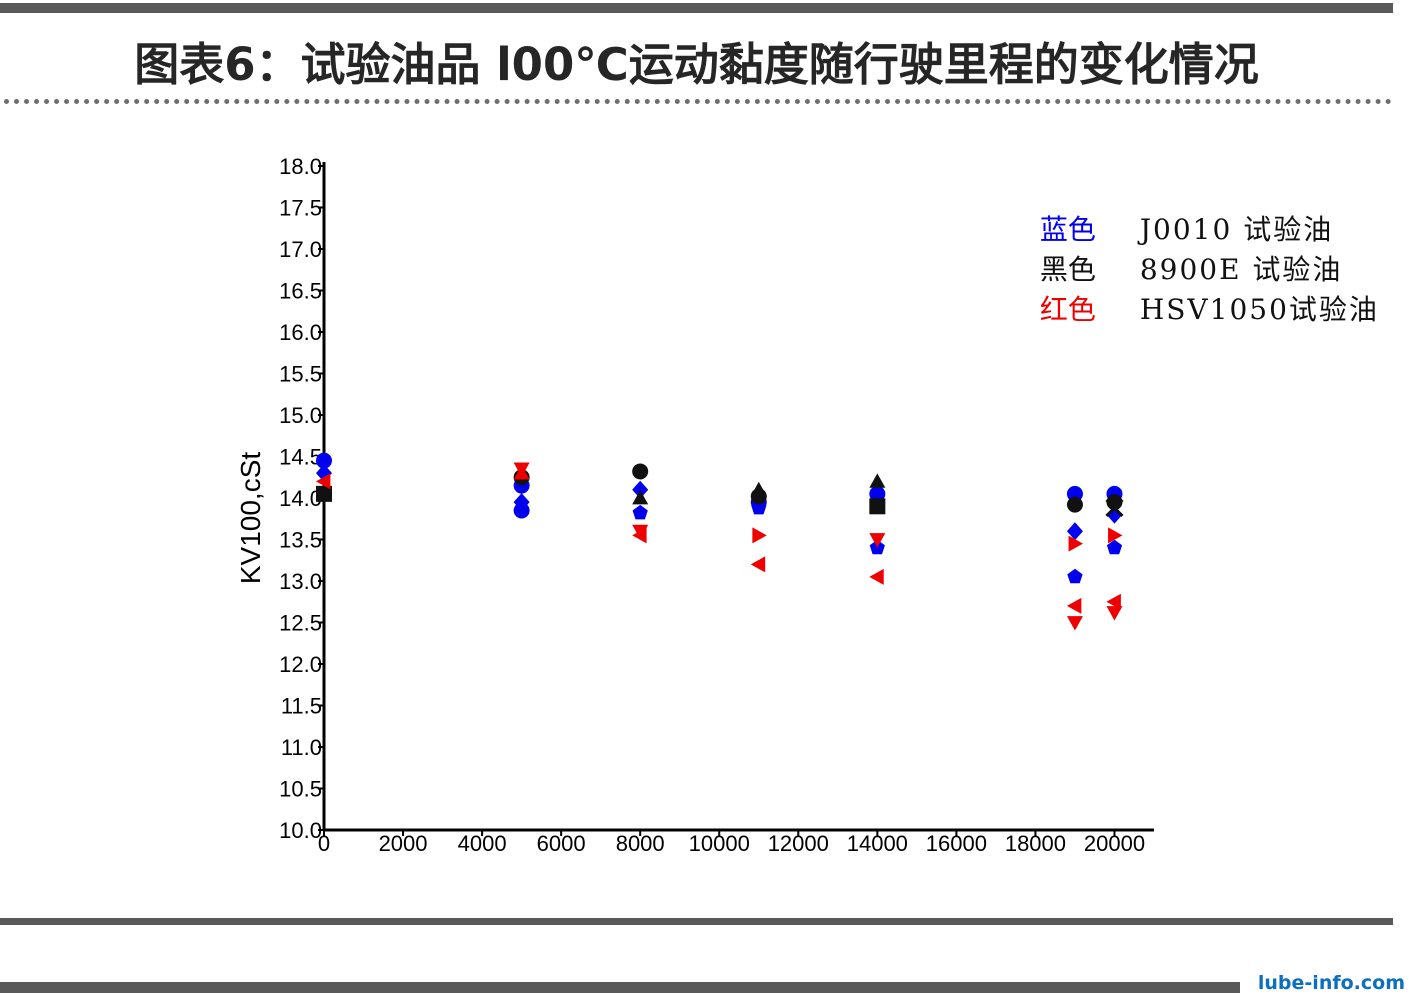 Image resolution: width=1409 pixels, height=994 pixels. I want to click on y-tick-label: 13.5, so click(300, 540).